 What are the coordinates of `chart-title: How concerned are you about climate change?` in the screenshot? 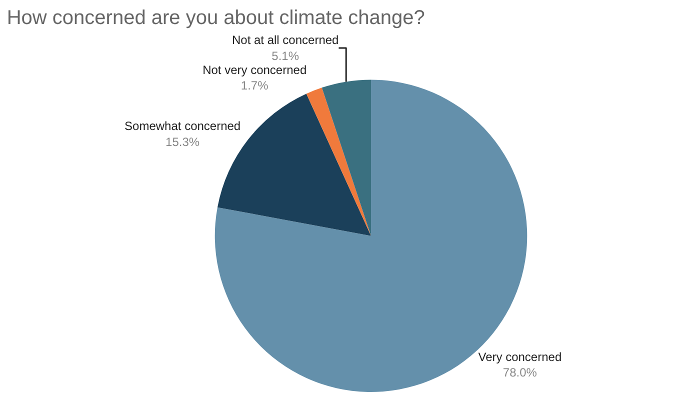 It's located at (215, 18).